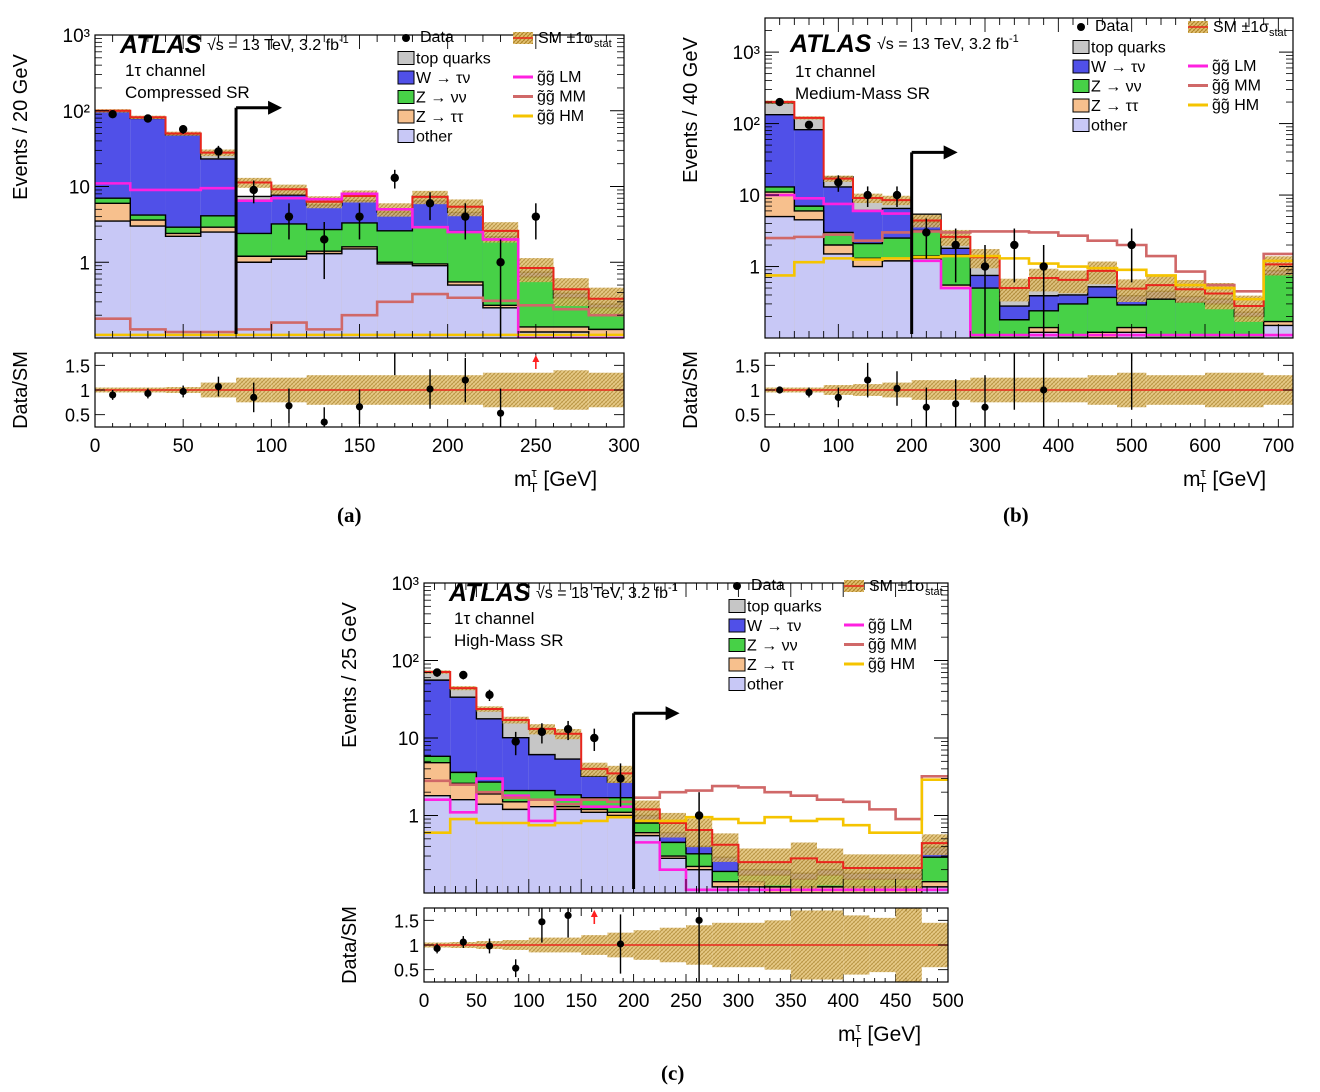  What do you see at coordinates (408, 739) in the screenshot?
I see `ytick-label: 10` at bounding box center [408, 739].